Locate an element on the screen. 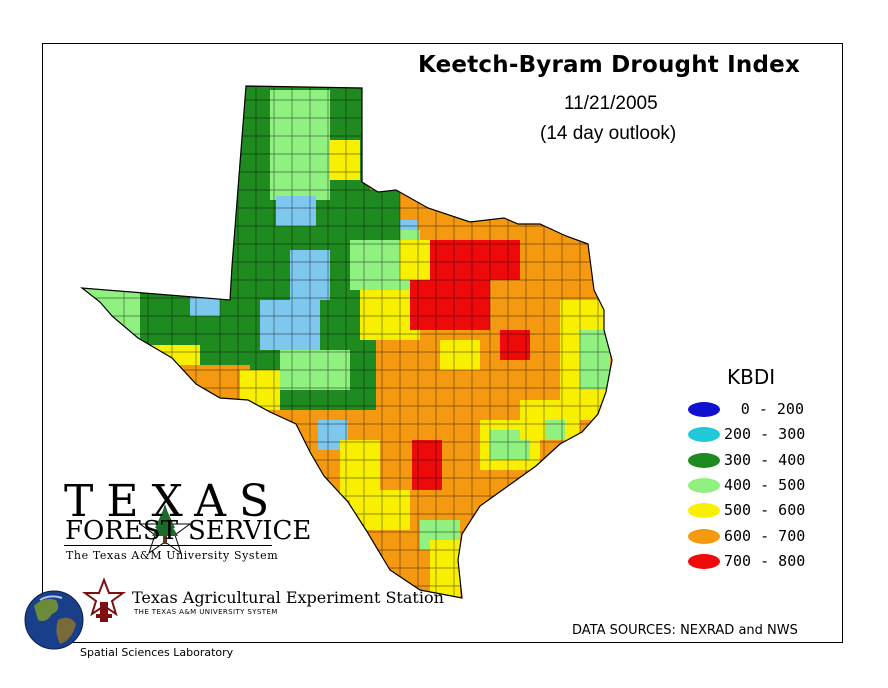 The image size is (888, 688). legend-item: 700 - 800 is located at coordinates (758, 562).